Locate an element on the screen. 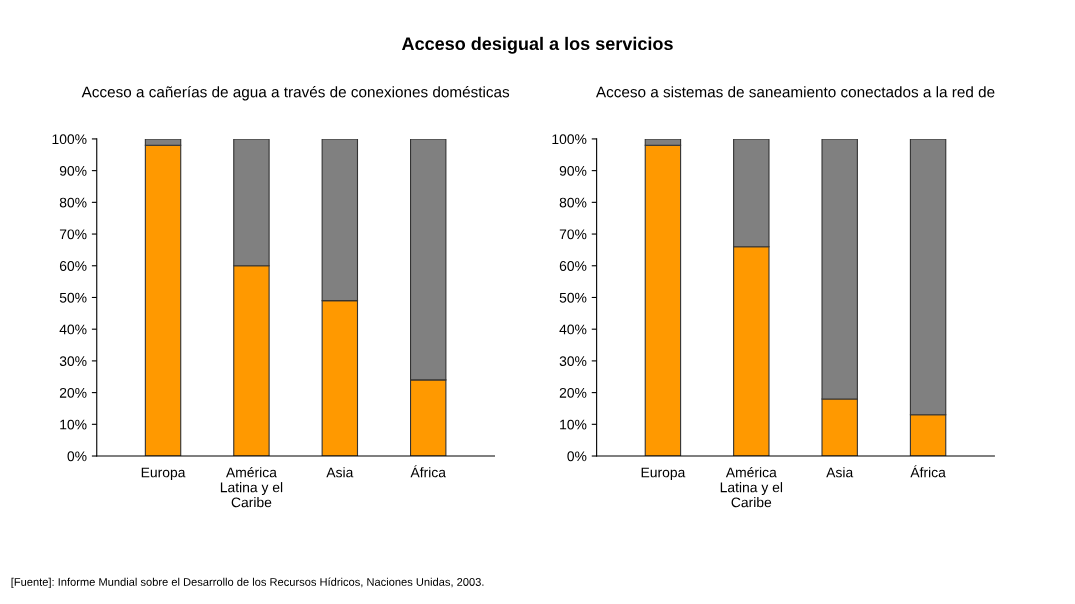 The height and width of the screenshot is (604, 1075). text: Acceso desigual a los servicios is located at coordinates (537, 45).